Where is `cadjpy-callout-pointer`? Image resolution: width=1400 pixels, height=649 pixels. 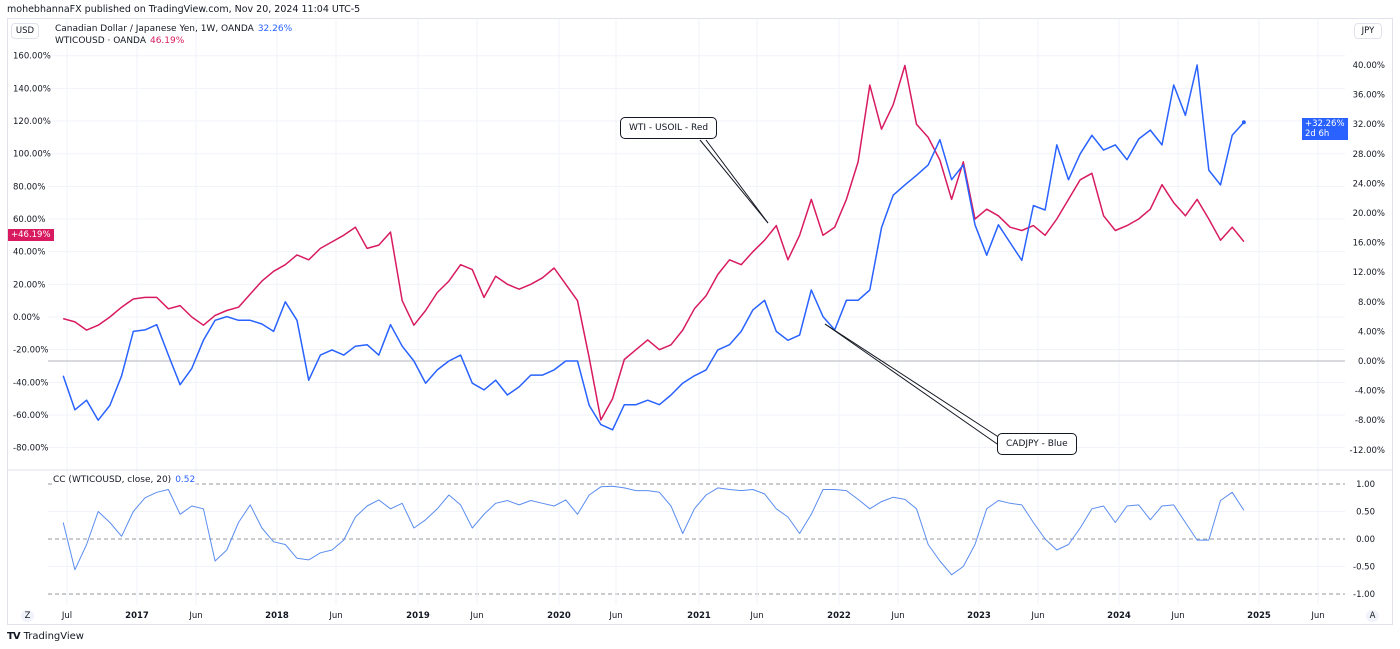
cadjpy-callout-pointer is located at coordinates (912, 385).